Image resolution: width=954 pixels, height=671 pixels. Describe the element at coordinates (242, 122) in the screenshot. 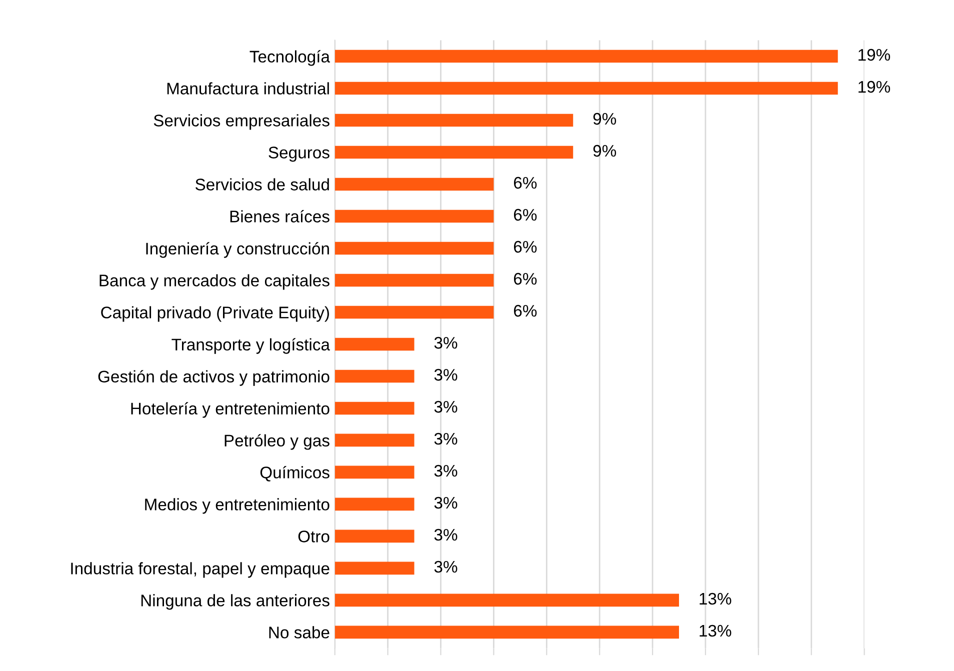

I see `y-tick-label: Servicios empresariales` at that location.